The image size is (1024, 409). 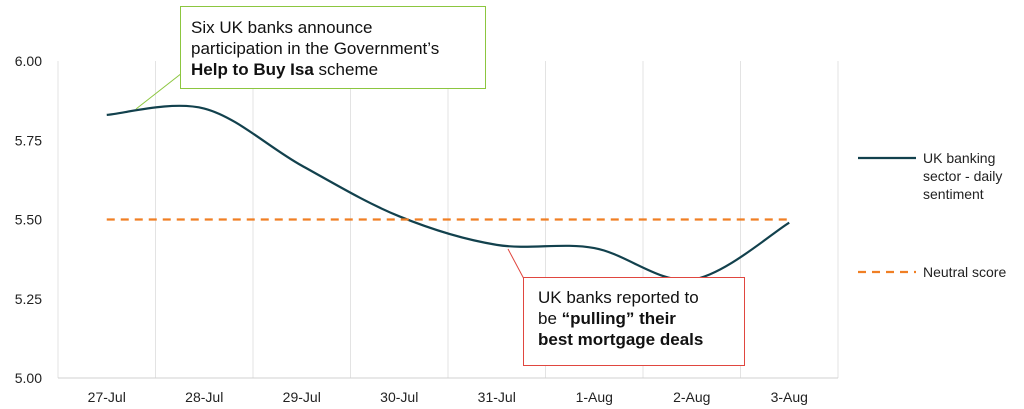 I want to click on x-tick-label: 30-Jul, so click(x=399, y=397).